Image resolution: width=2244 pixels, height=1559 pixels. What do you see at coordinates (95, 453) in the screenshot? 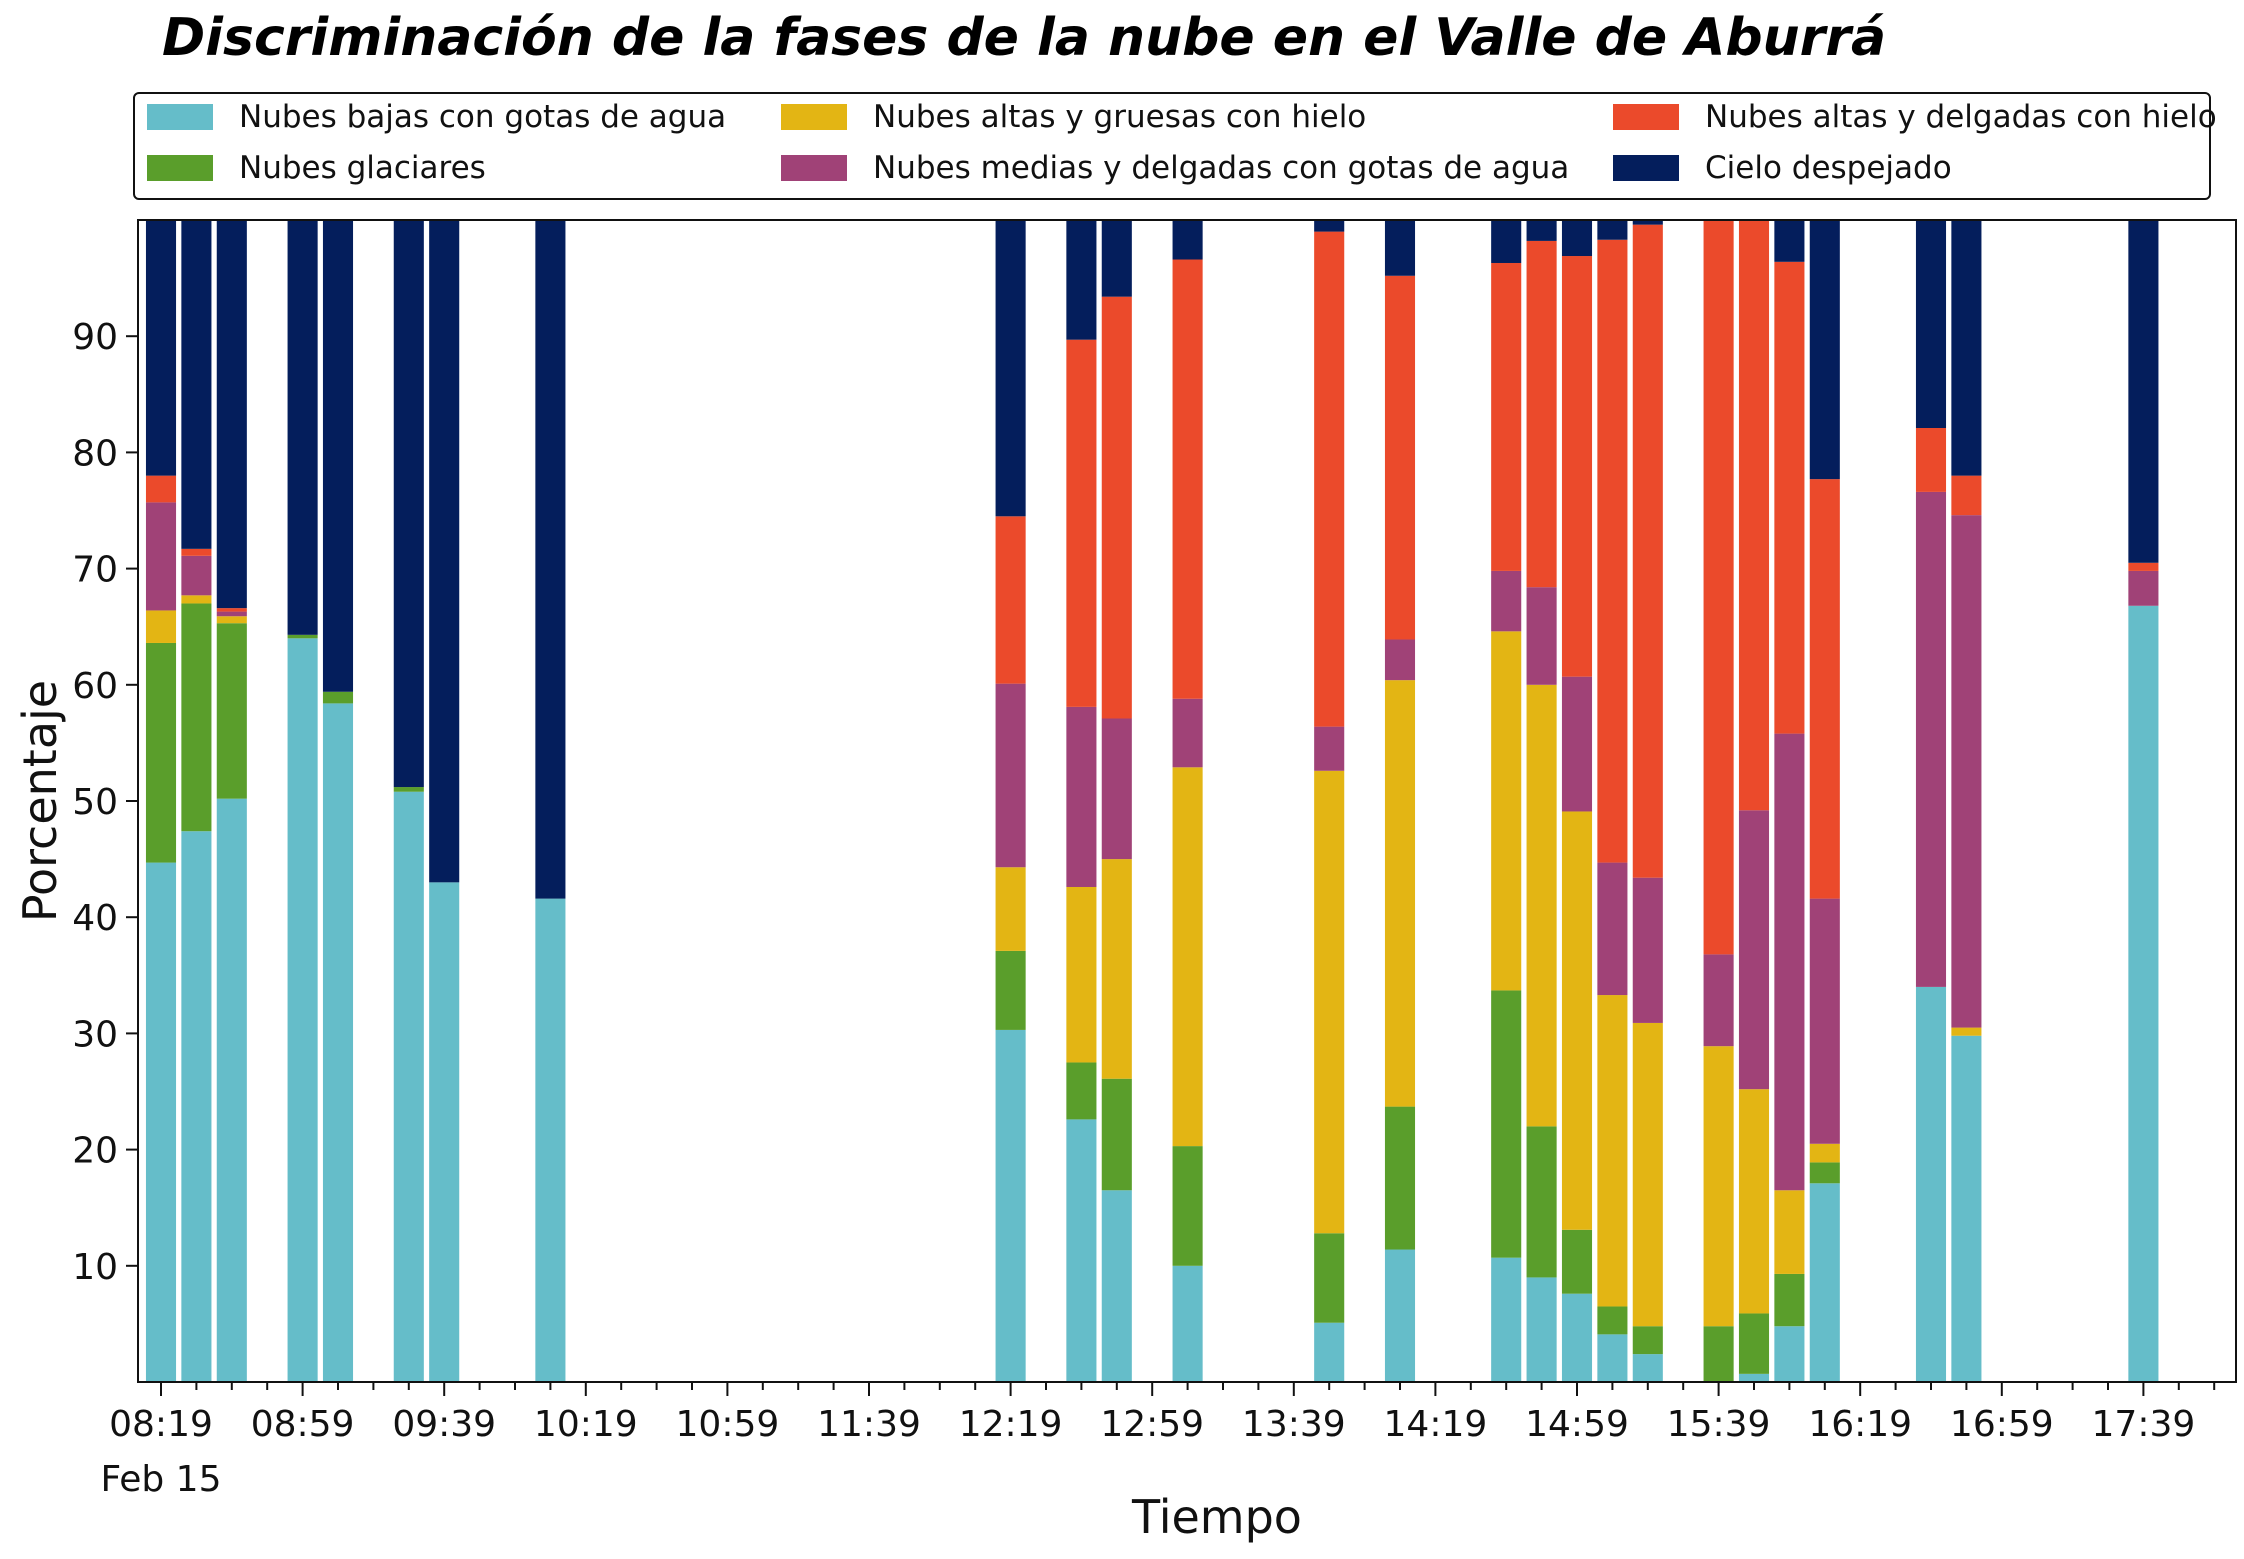
I see `y-tick-label: 80` at bounding box center [95, 453].